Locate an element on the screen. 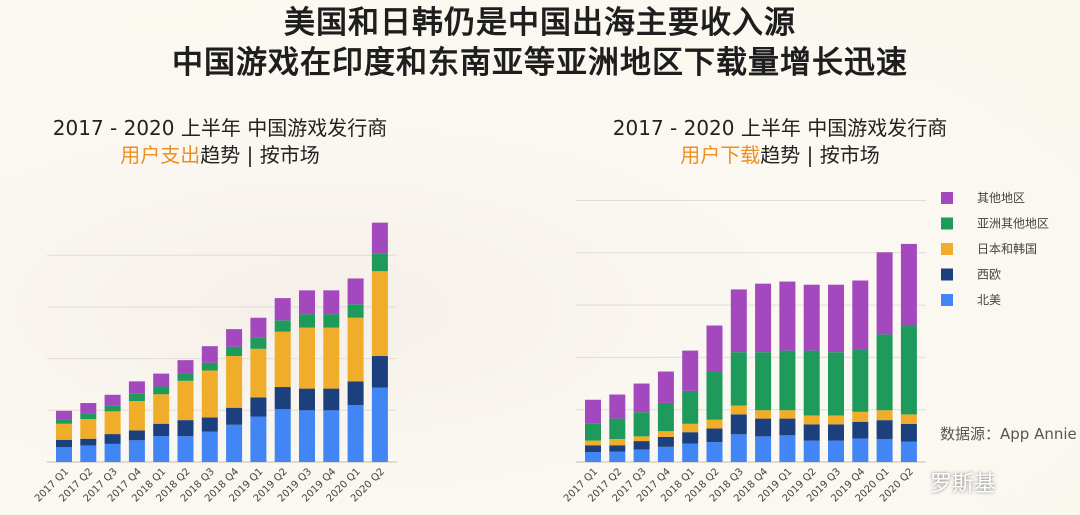 The image size is (1080, 515). legend-label: 西欧 is located at coordinates (989, 275).